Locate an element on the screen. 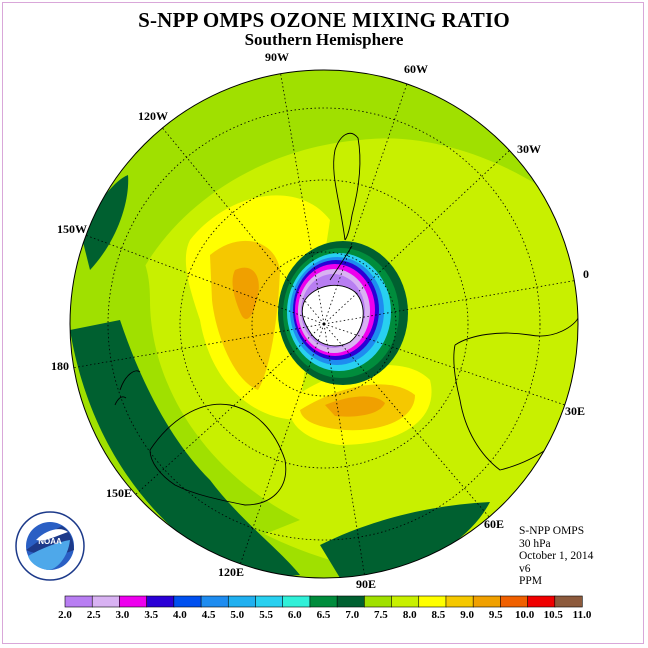 This screenshot has height=648, width=648. colorbar-tick-label: 6.5 is located at coordinates (323, 615).